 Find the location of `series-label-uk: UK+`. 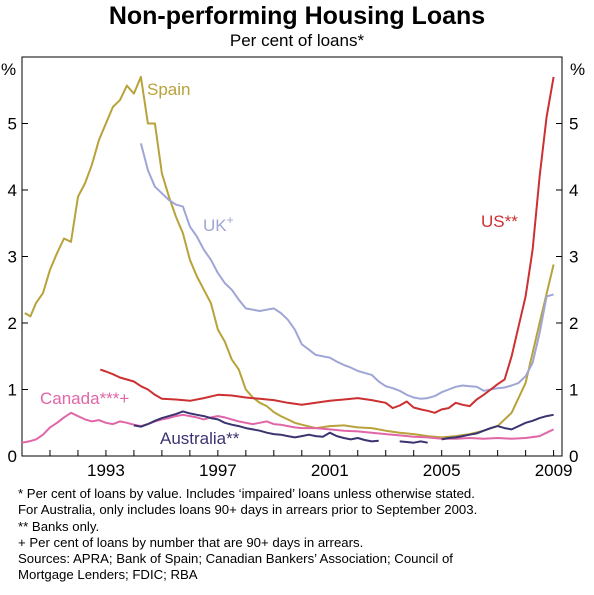

series-label-uk: UK+ is located at coordinates (218, 224).